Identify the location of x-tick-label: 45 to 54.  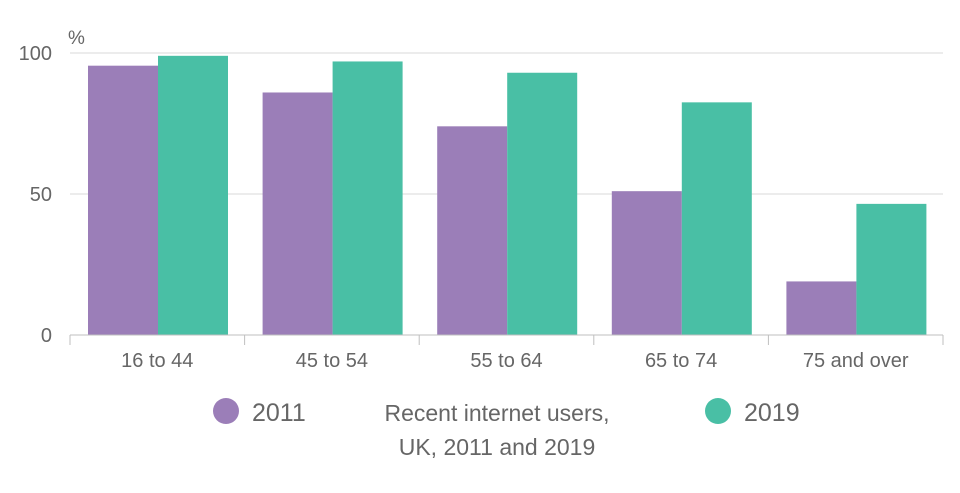
(332, 361).